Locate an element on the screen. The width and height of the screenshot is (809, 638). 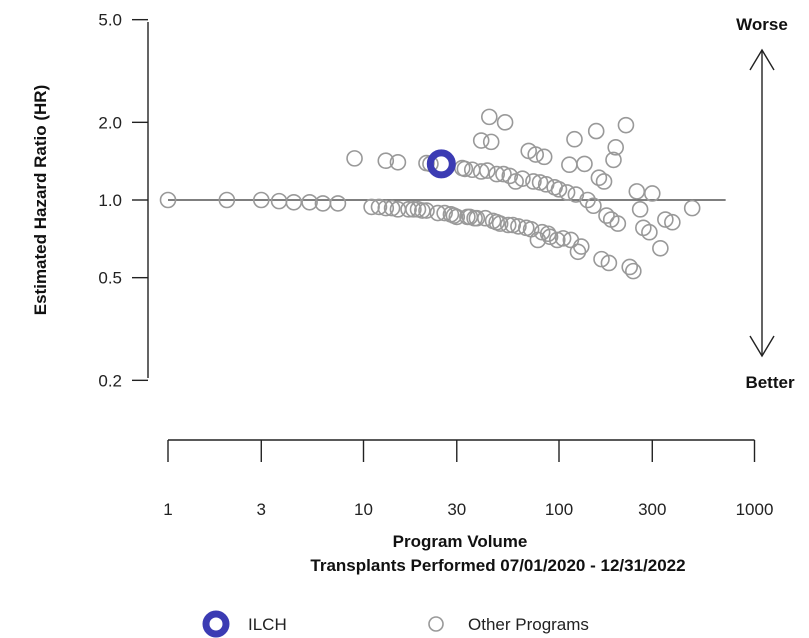
direction-annotation: Worse Better is located at coordinates (765, 203).